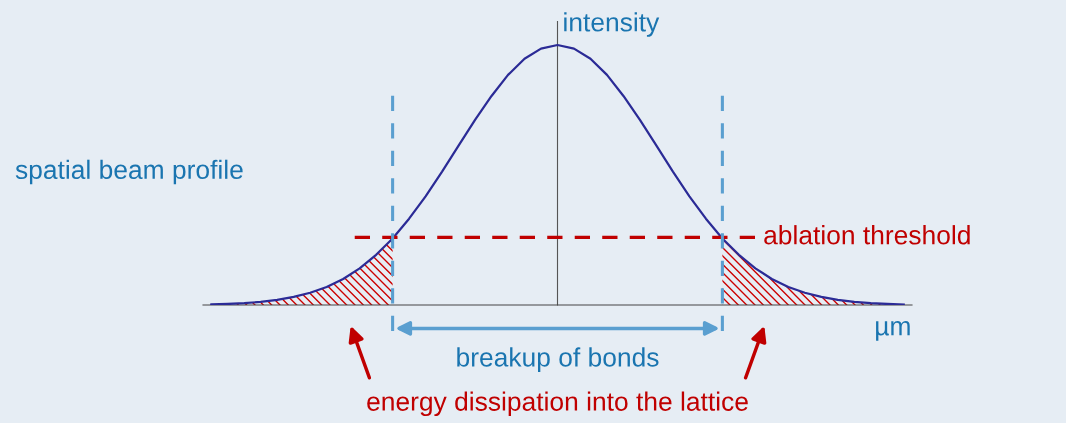 Image resolution: width=1066 pixels, height=423 pixels. Describe the element at coordinates (129, 172) in the screenshot. I see `text: spatial beam profile` at that location.